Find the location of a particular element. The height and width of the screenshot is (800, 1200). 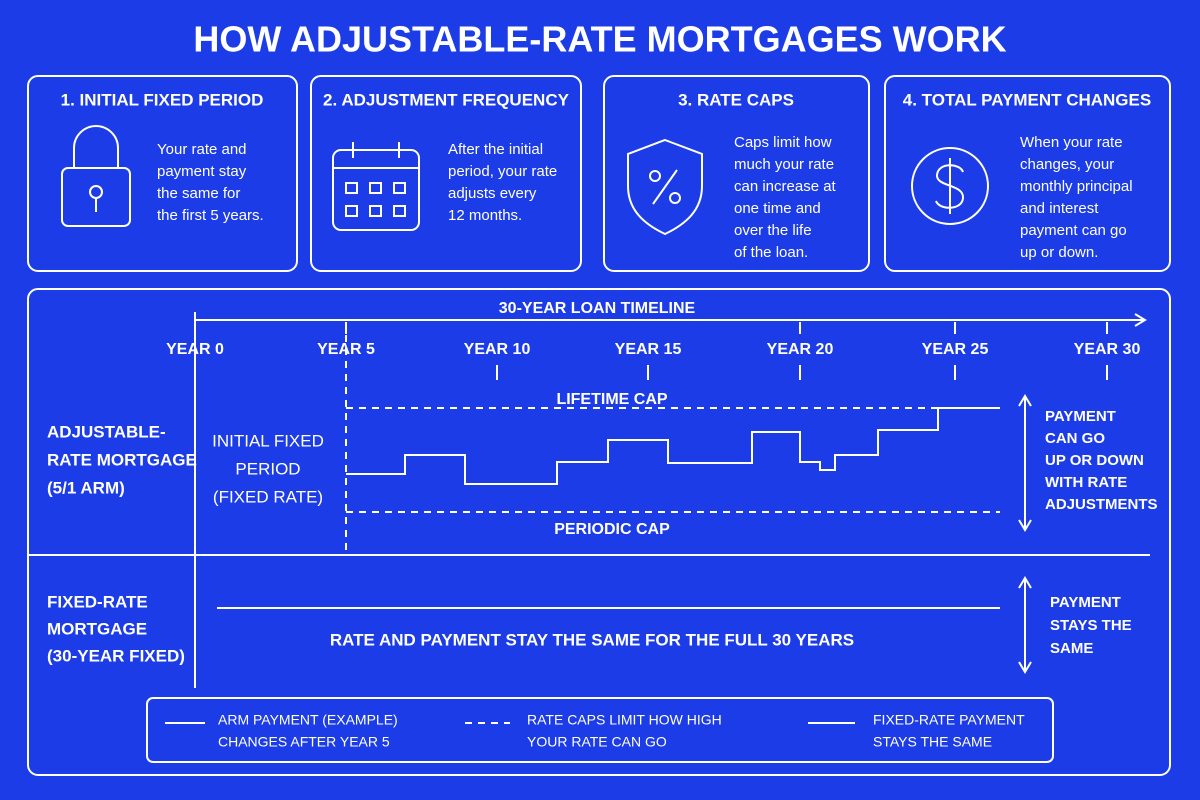

card-text: and interest is located at coordinates (1059, 208).